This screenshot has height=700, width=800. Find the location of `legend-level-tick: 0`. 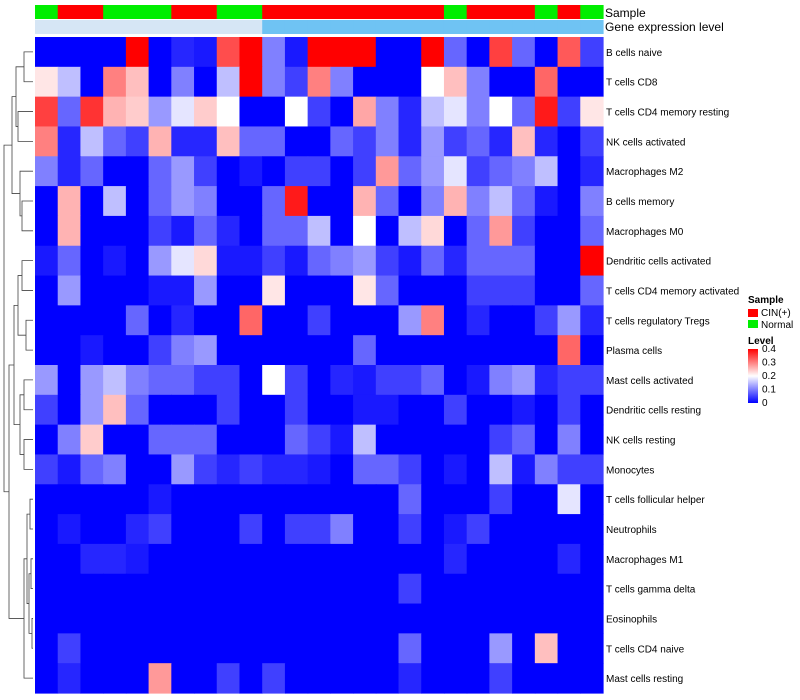

legend-level-tick: 0 is located at coordinates (765, 403).